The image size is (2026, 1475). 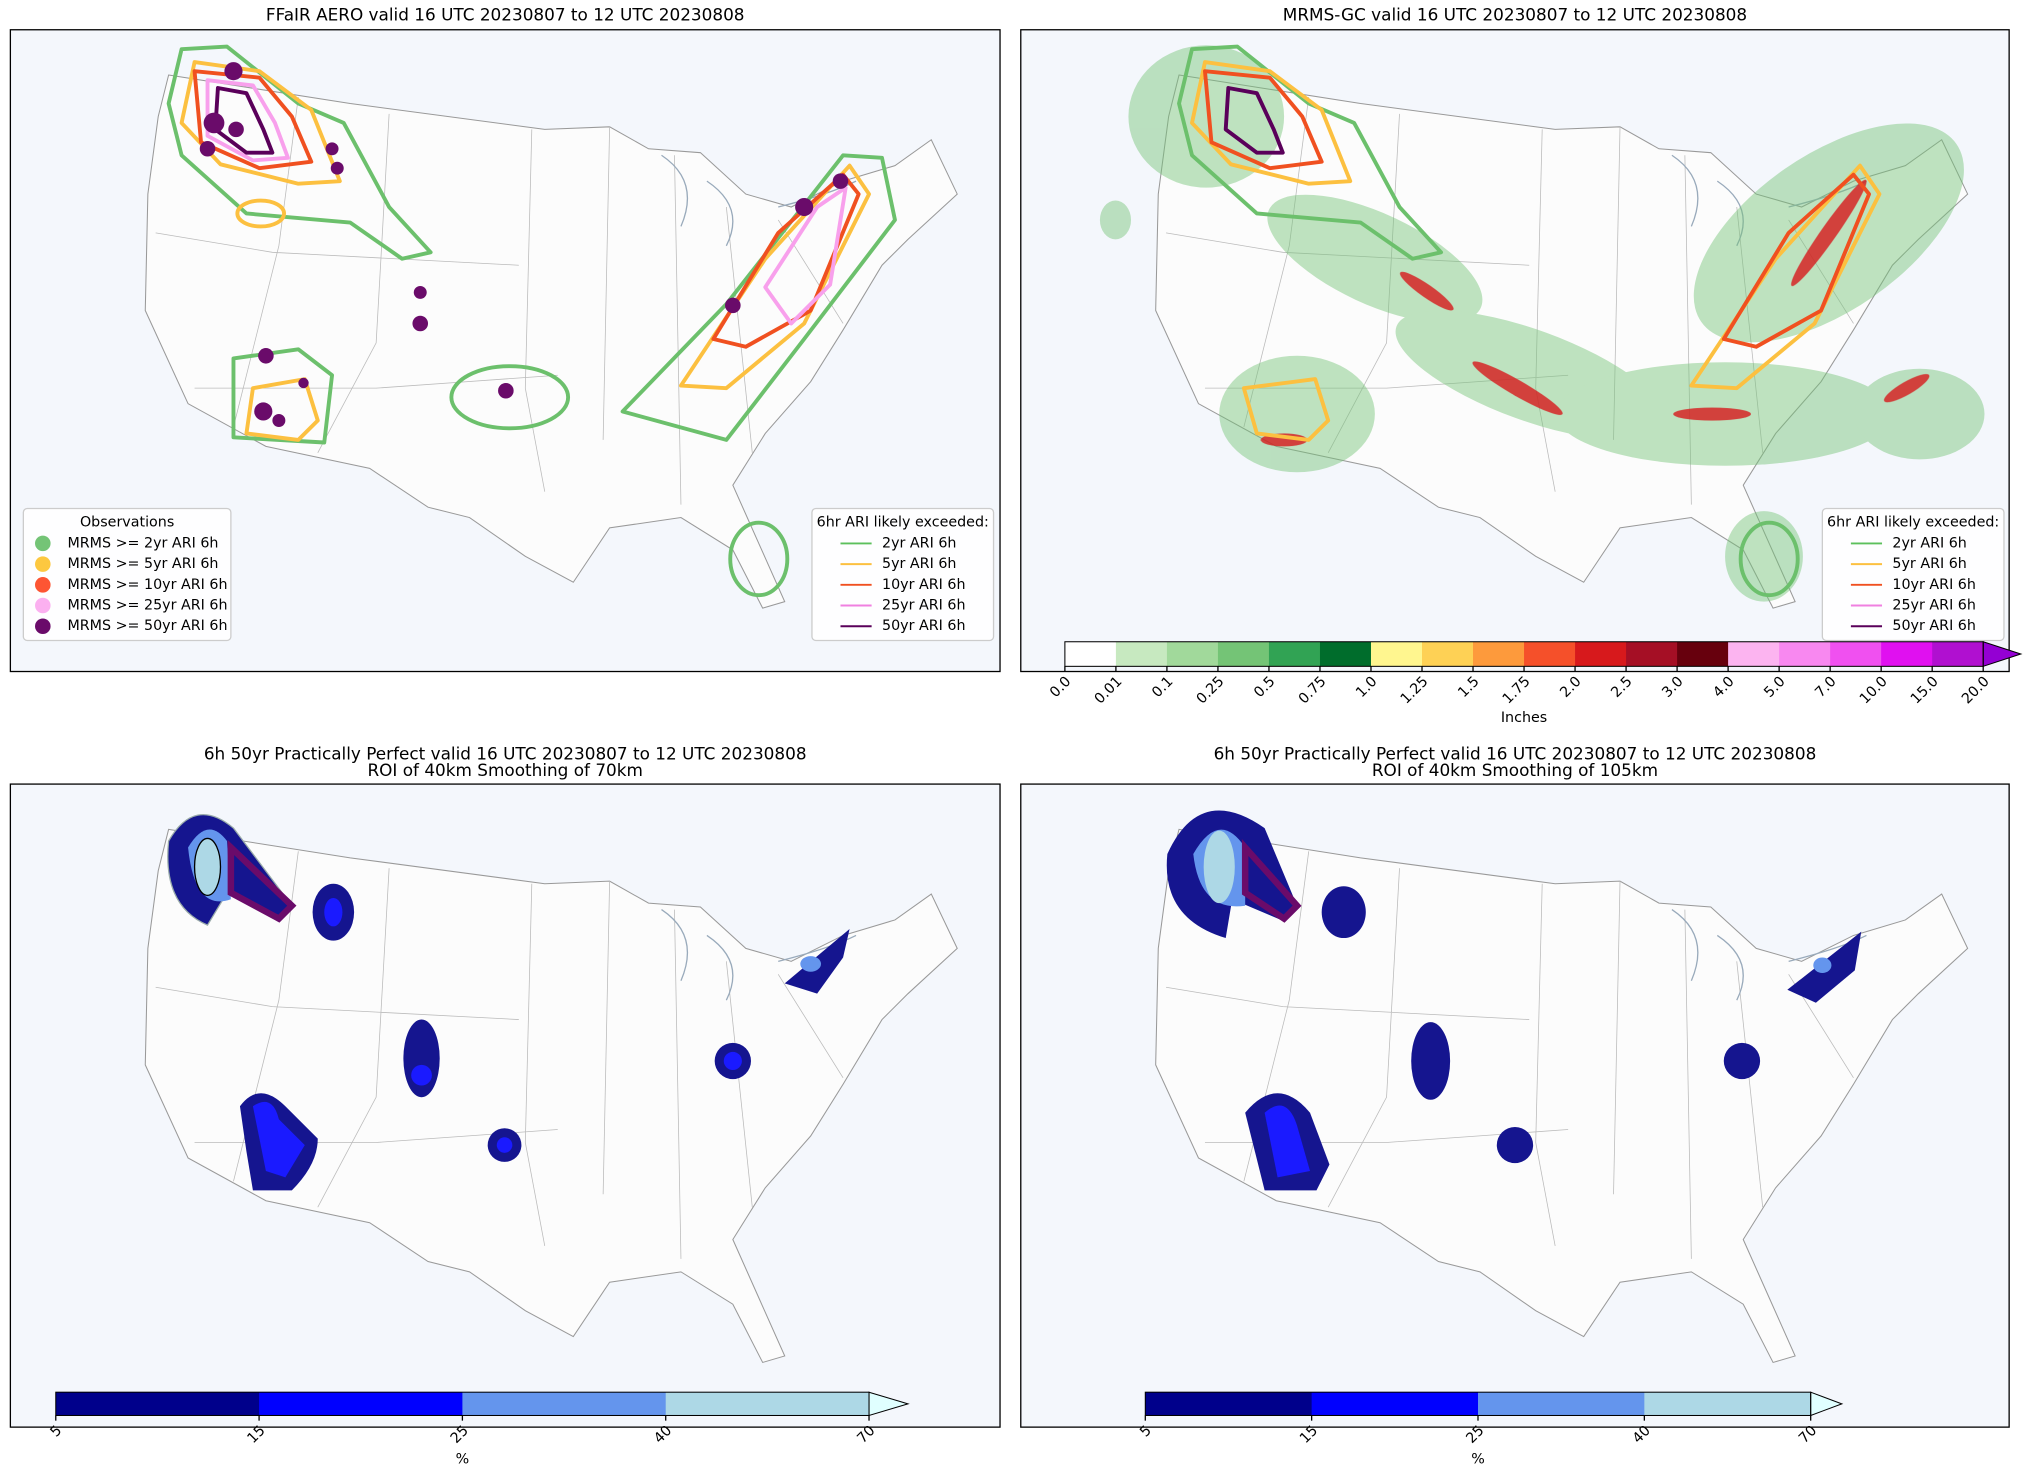 What do you see at coordinates (147, 606) in the screenshot?
I see `legend-label: MRMS >= 25yr ARI 6h` at bounding box center [147, 606].